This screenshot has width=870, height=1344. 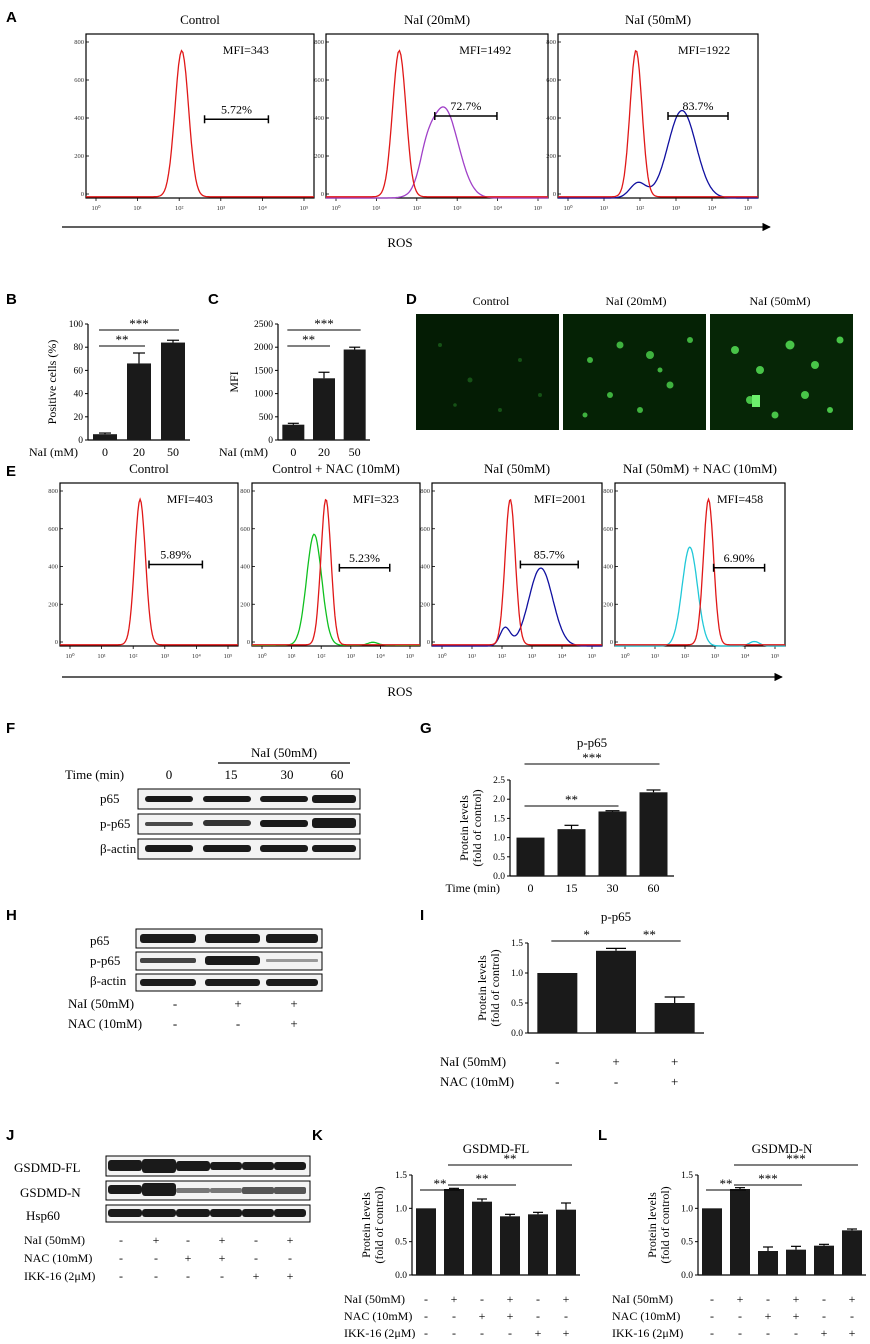 I want to click on y-tick-label: 100, so click(x=76, y=325).